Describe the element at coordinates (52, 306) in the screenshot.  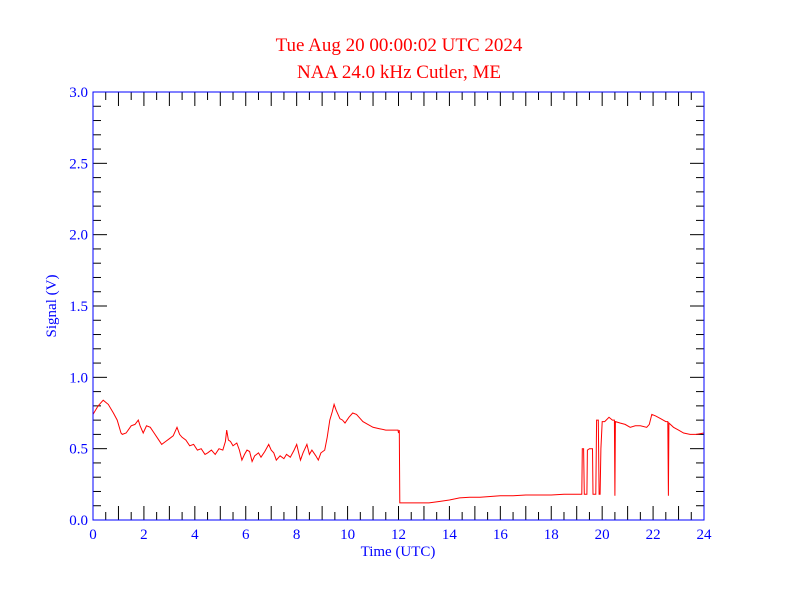
I see `y-axis-label: Signal (V)` at that location.